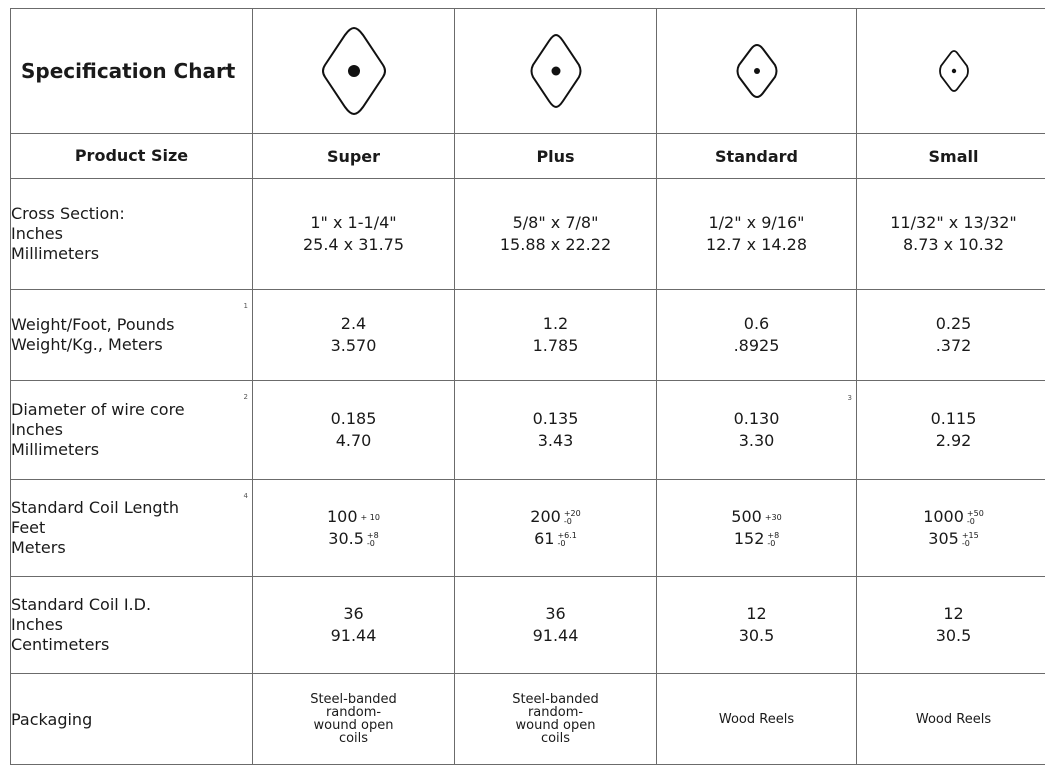 The height and width of the screenshot is (765, 1045). What do you see at coordinates (132, 234) in the screenshot?
I see `cross-section-label: Cross Section: Inches Millimeters` at bounding box center [132, 234].